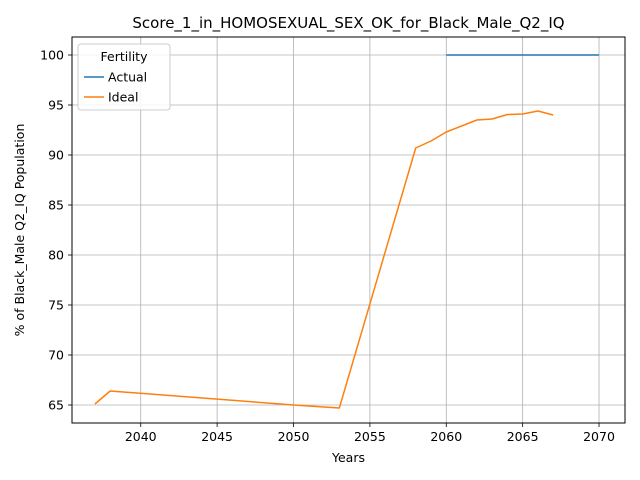 This screenshot has height=480, width=640. I want to click on legend-box, so click(124, 77).